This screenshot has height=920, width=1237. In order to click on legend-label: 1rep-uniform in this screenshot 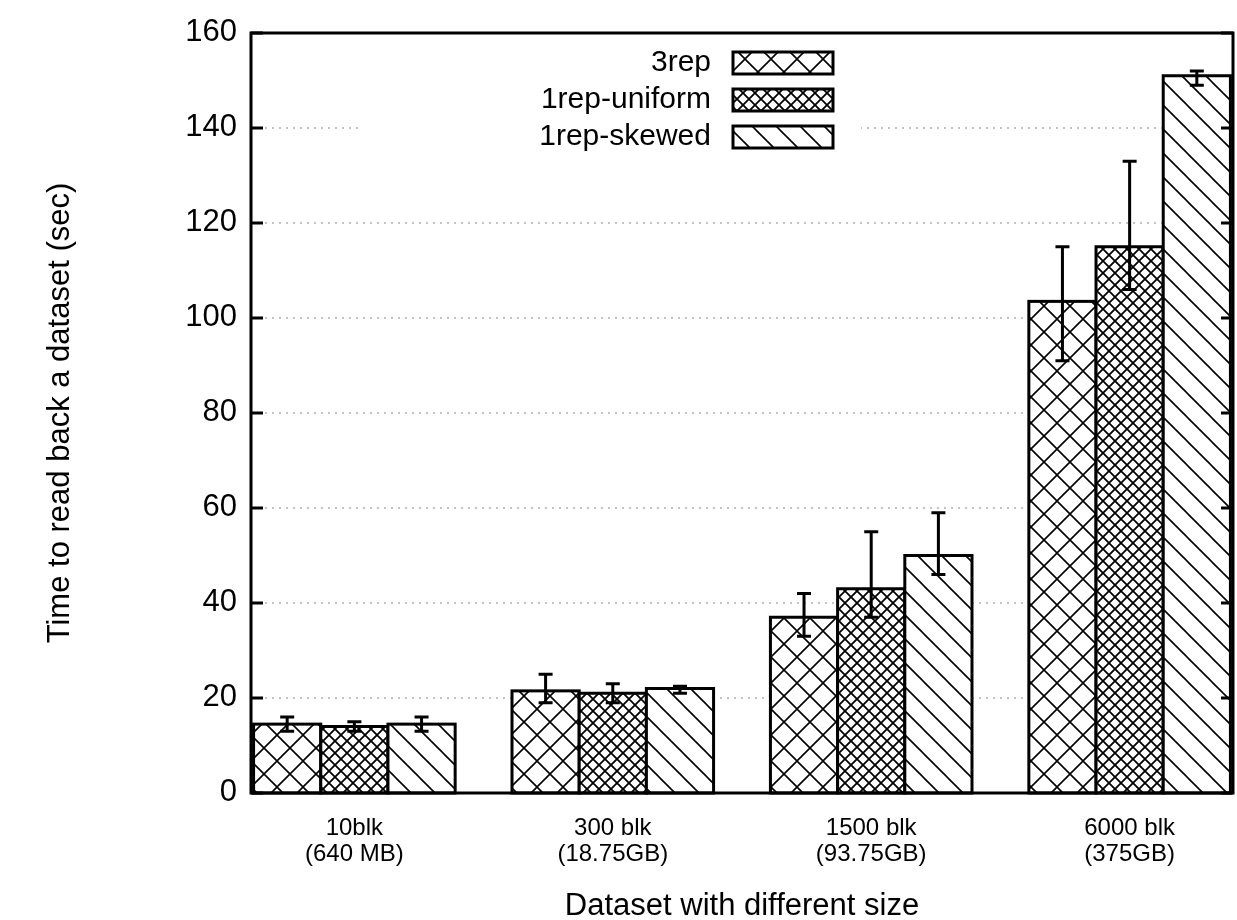, I will do `click(625, 97)`.